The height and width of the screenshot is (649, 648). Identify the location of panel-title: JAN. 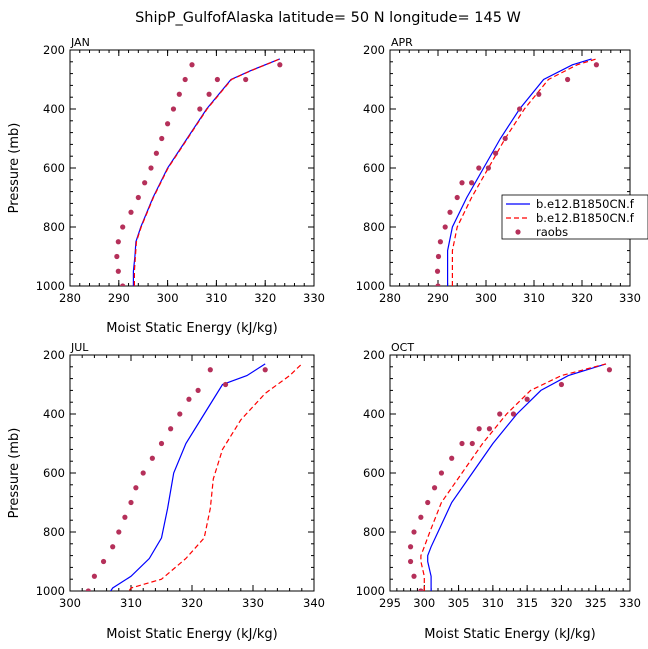
(80, 42).